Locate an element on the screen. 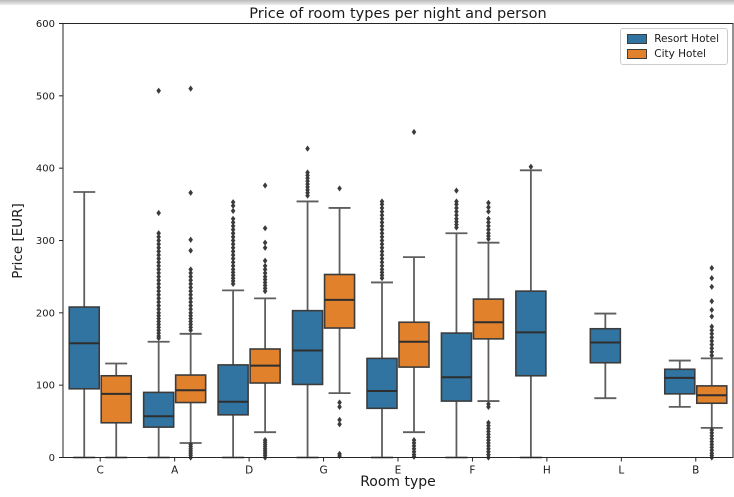  chart-title: Price of room types per night and person is located at coordinates (398, 14).